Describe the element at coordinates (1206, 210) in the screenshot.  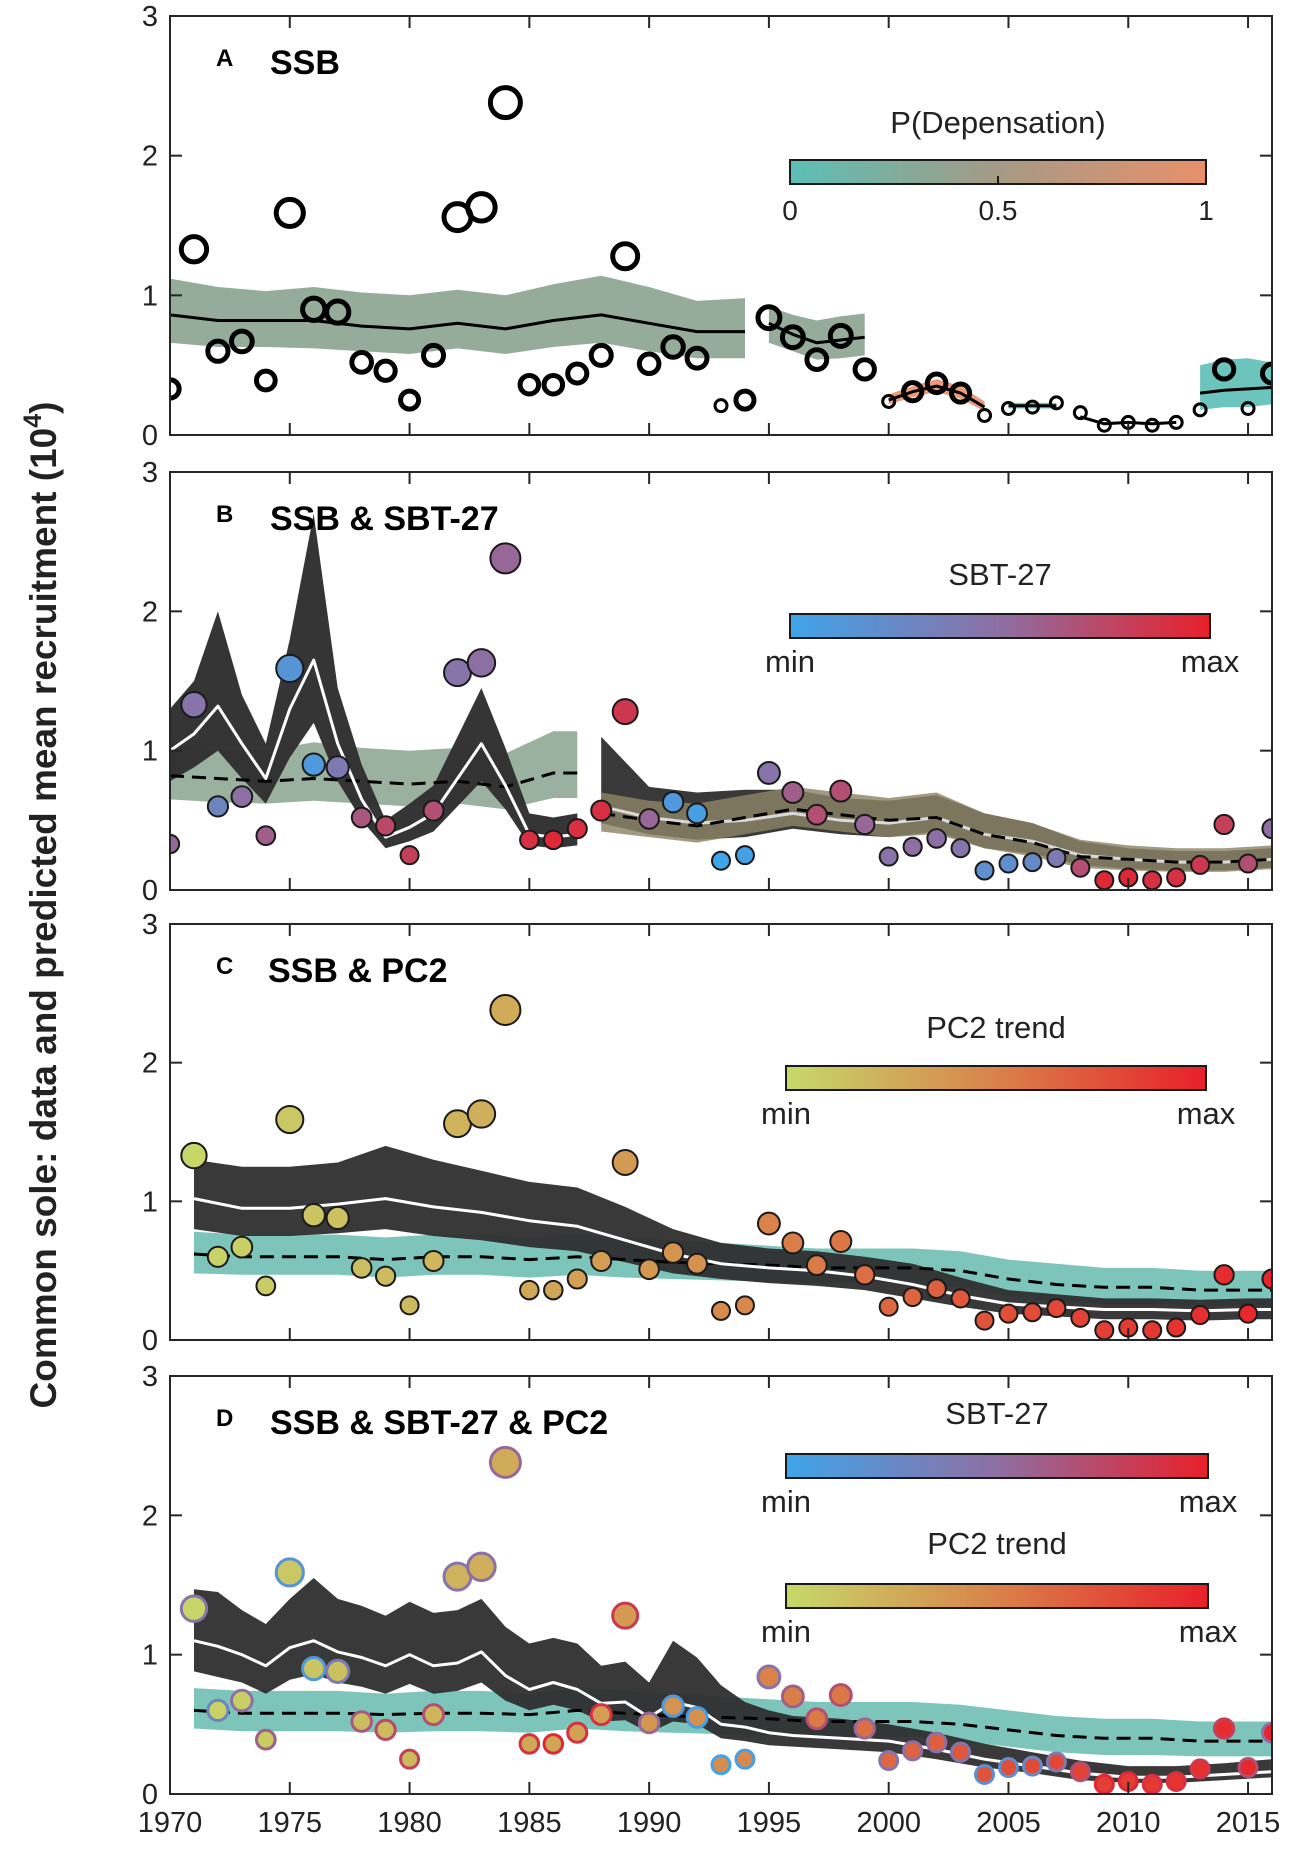
I see `colorbar-tick-label: 1` at that location.